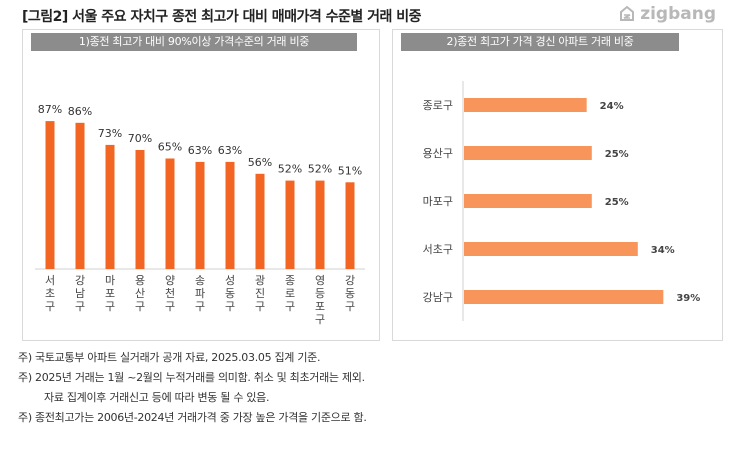 The height and width of the screenshot is (457, 732). What do you see at coordinates (110, 133) in the screenshot?
I see `data-label: 73%` at bounding box center [110, 133].